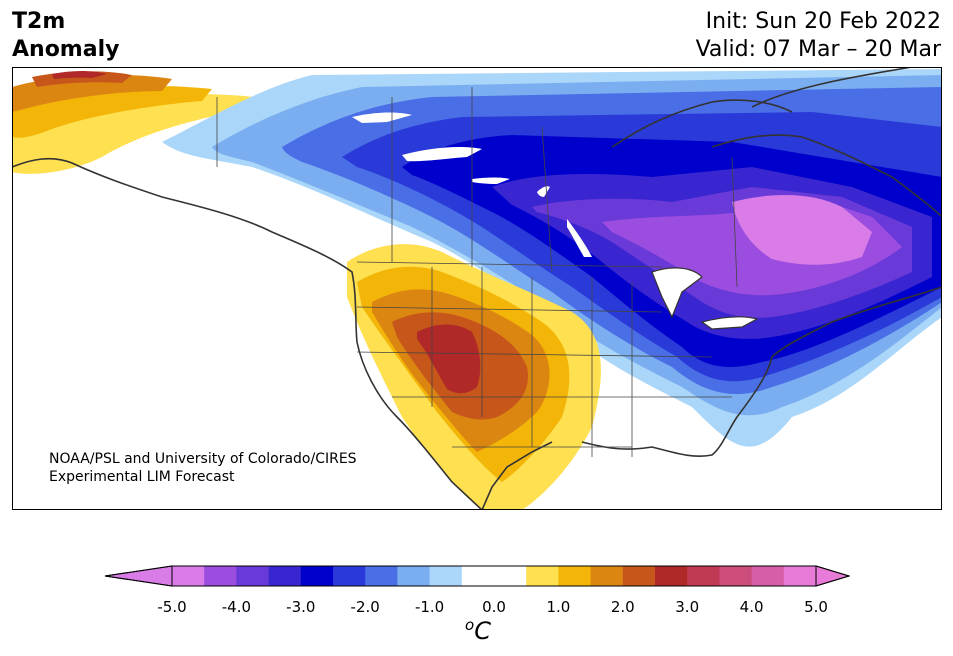 This screenshot has width=953, height=656. What do you see at coordinates (138, 576) in the screenshot?
I see `colorbar-under-arrow` at bounding box center [138, 576].